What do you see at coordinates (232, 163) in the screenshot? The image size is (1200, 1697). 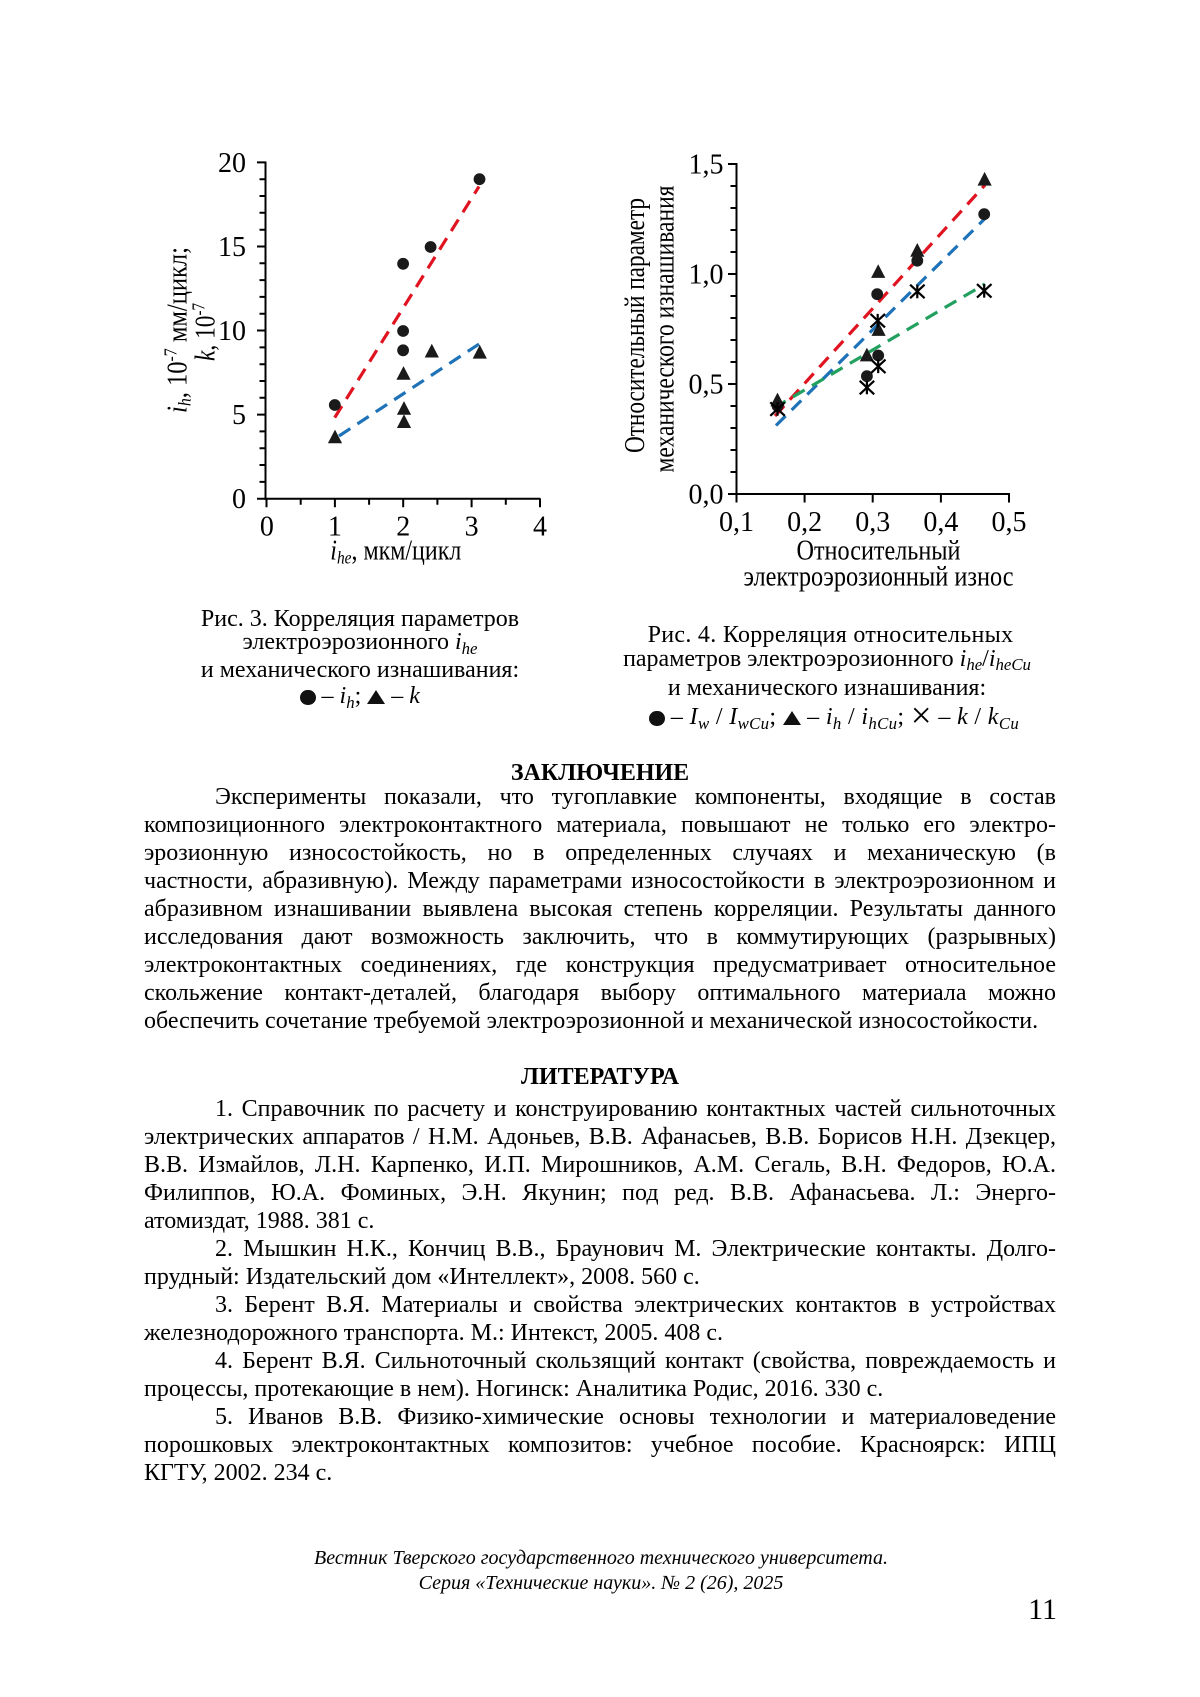 I see `svg-text: 20` at bounding box center [232, 163].